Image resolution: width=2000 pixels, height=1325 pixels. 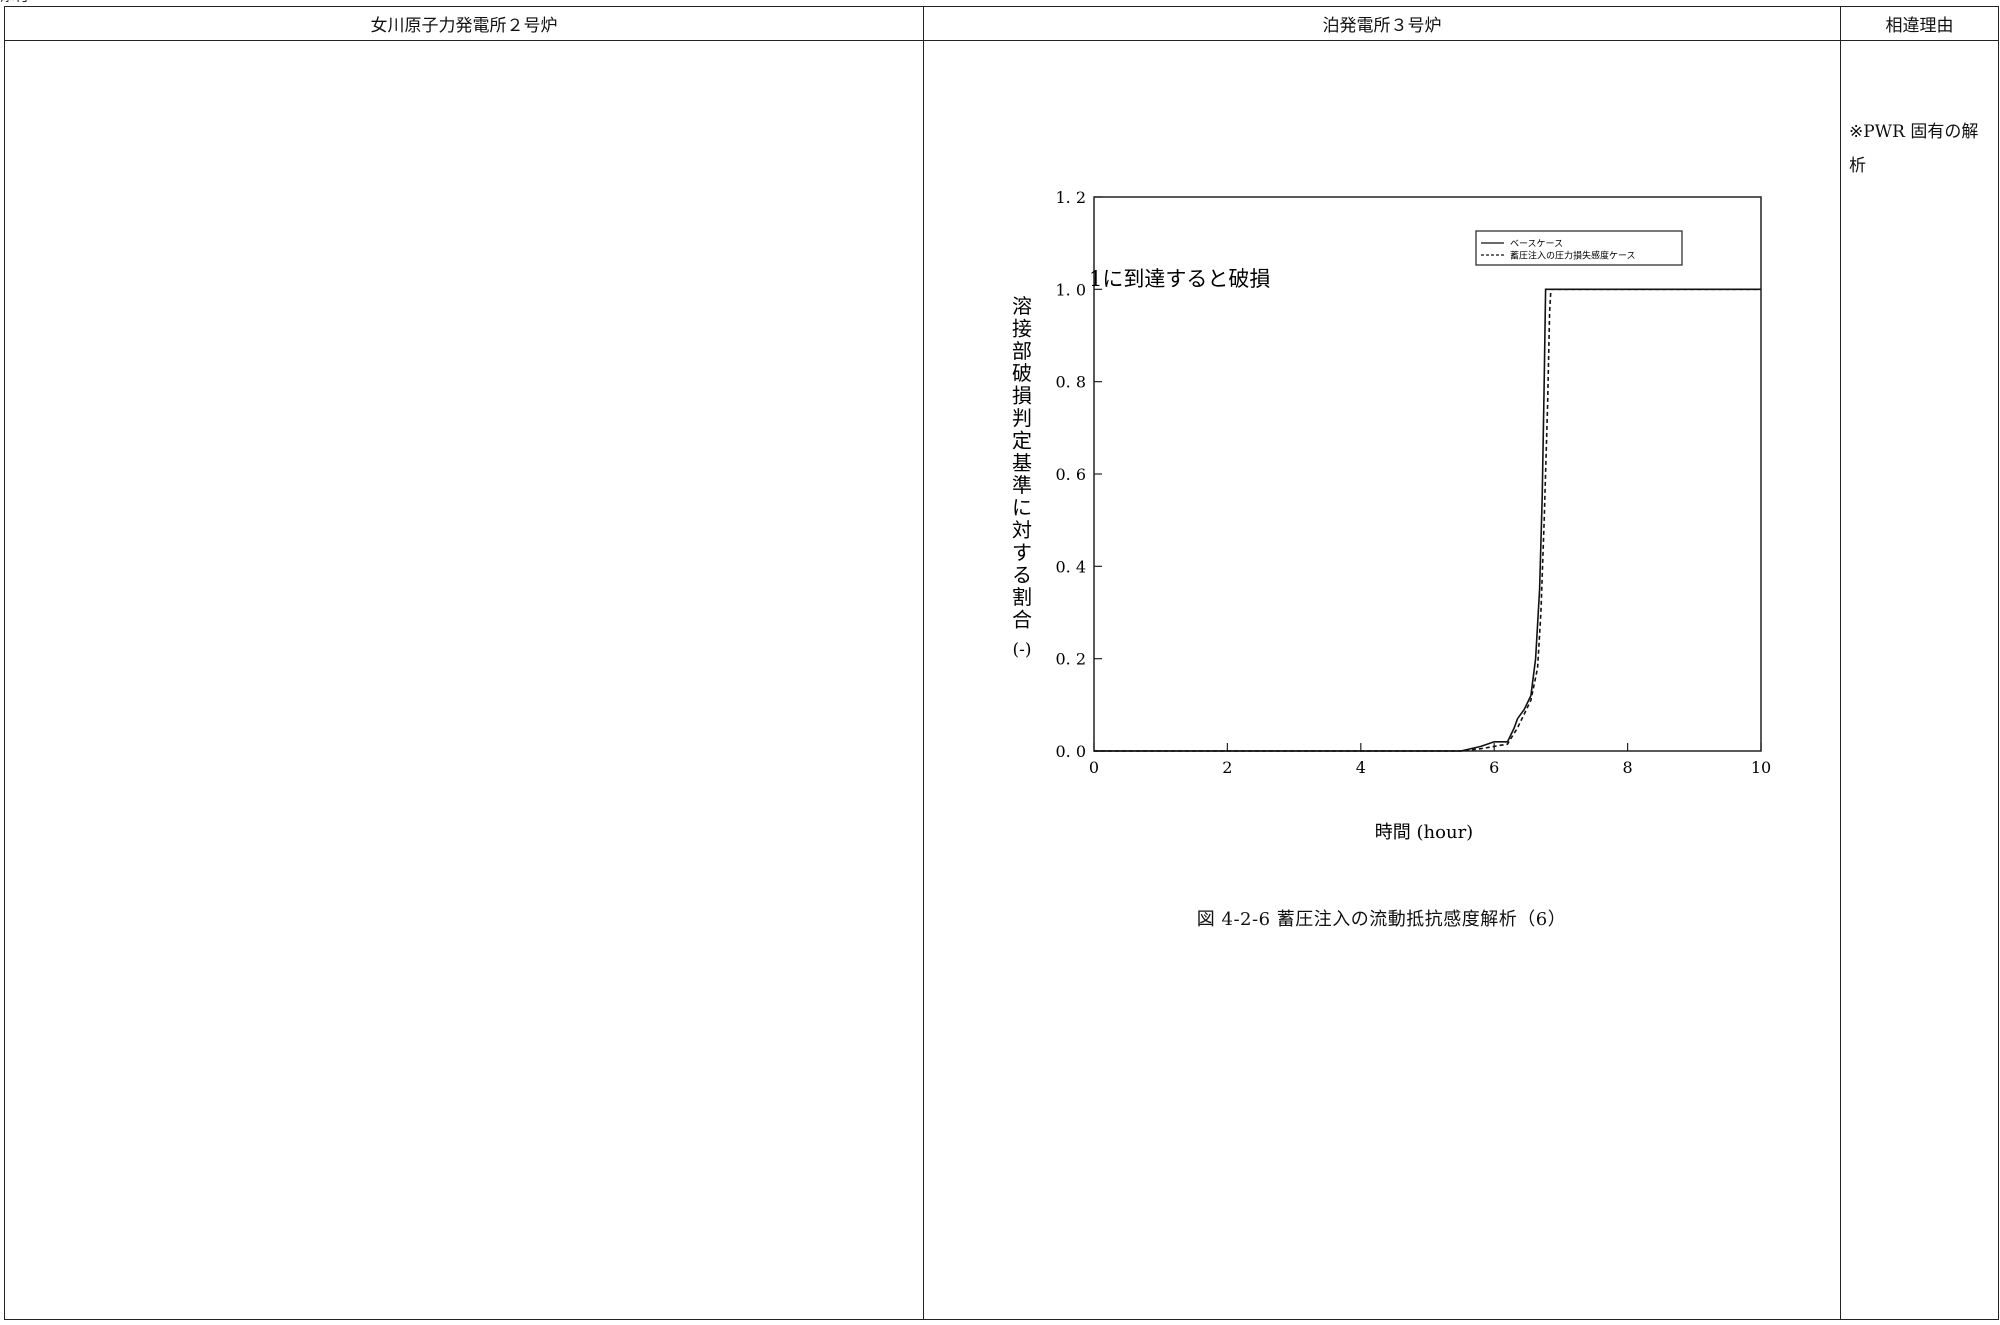 What do you see at coordinates (1070, 289) in the screenshot?
I see `y-tick-label: 1. 0` at bounding box center [1070, 289].